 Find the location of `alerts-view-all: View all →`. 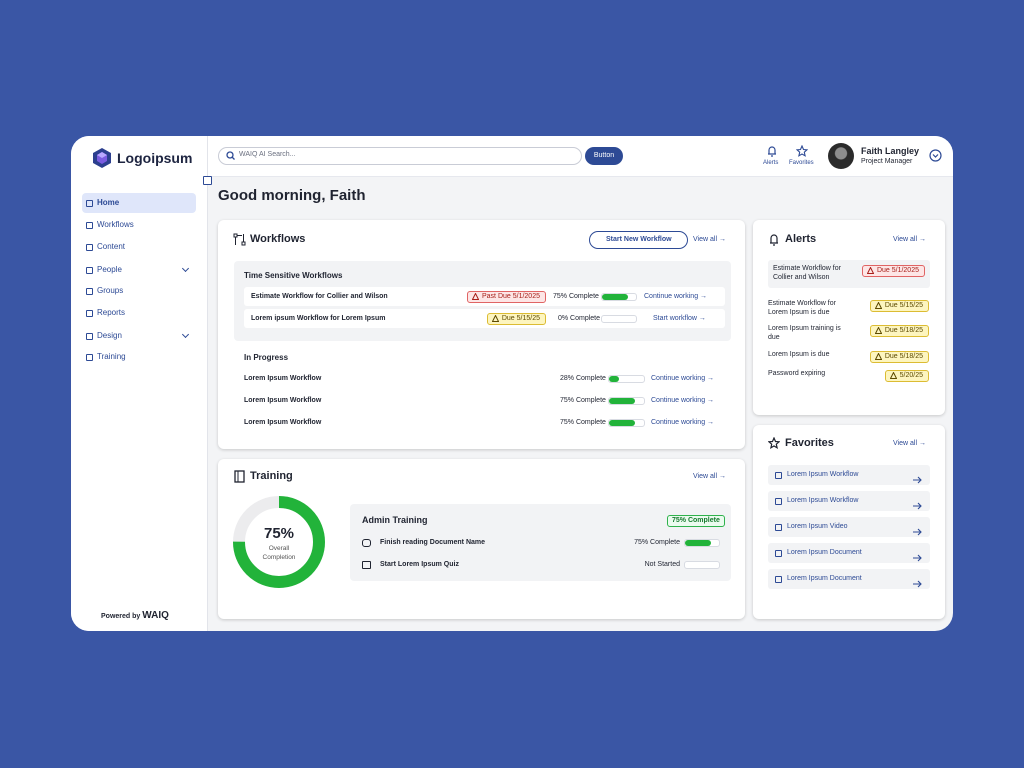

alerts-view-all: View all → is located at coordinates (909, 239).